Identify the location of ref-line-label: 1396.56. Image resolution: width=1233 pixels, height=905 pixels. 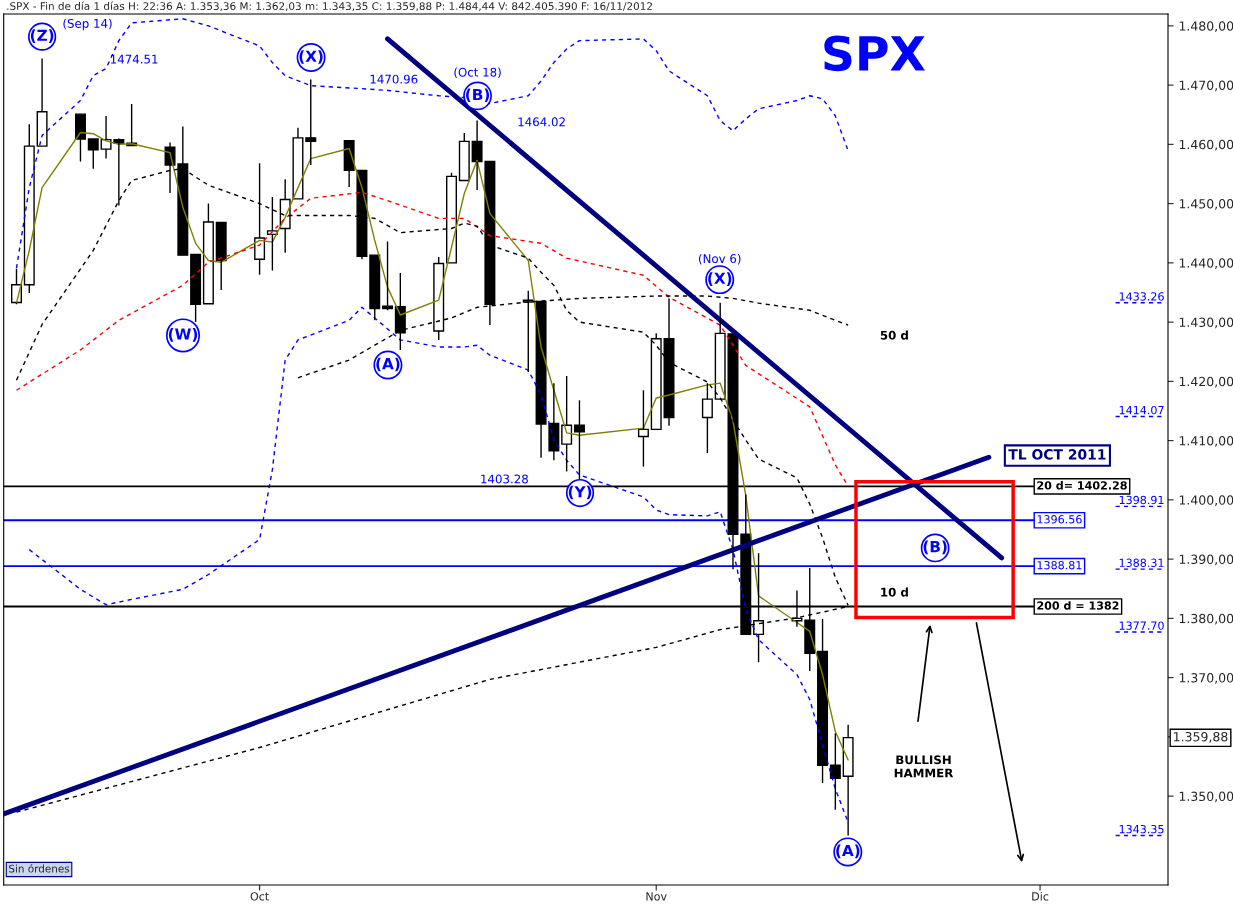
(1059, 519).